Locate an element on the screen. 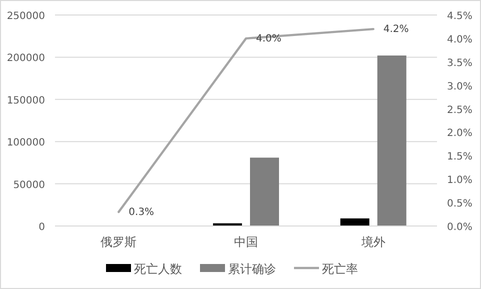 The height and width of the screenshot is (289, 481). x-tick-label: 俄罗斯 is located at coordinates (118, 242).